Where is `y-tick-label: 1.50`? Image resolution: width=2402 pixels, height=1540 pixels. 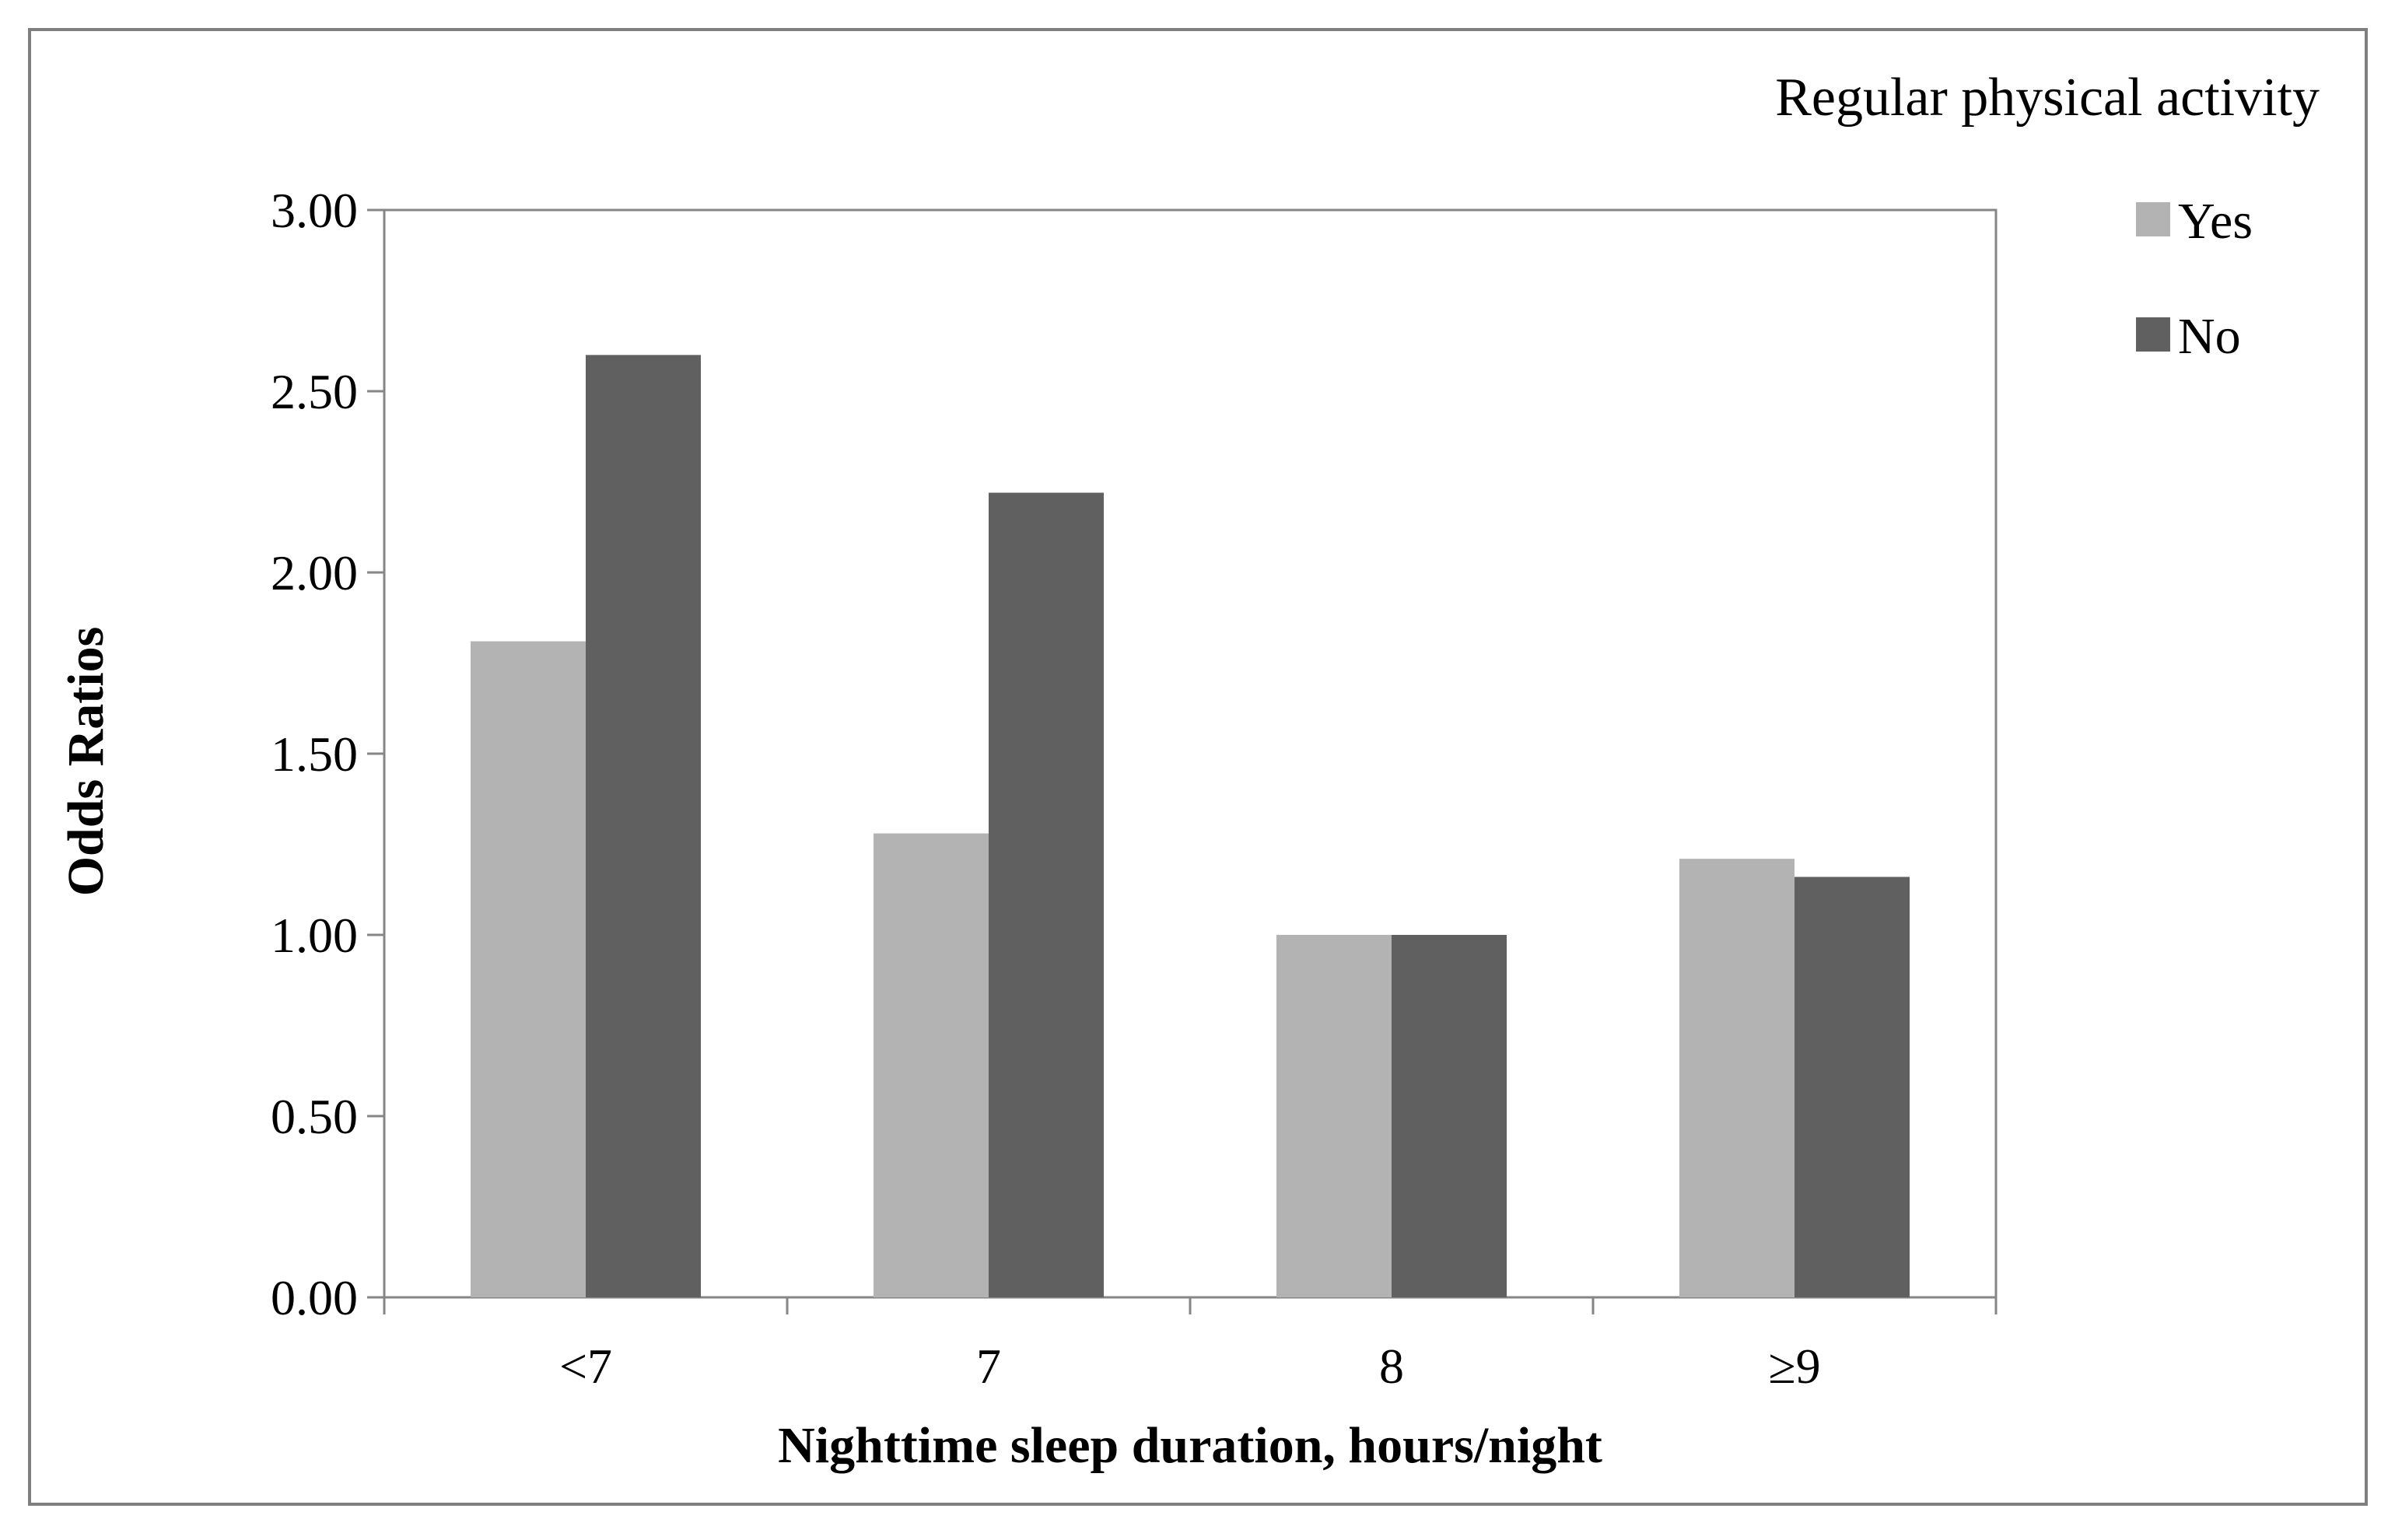
y-tick-label: 1.50 is located at coordinates (314, 754).